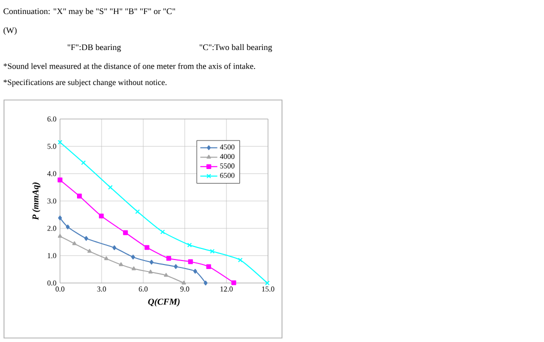 The width and height of the screenshot is (544, 342). I want to click on text: Continuation: "X" may be "S" "H" "B" "F" or "C", so click(90, 12).